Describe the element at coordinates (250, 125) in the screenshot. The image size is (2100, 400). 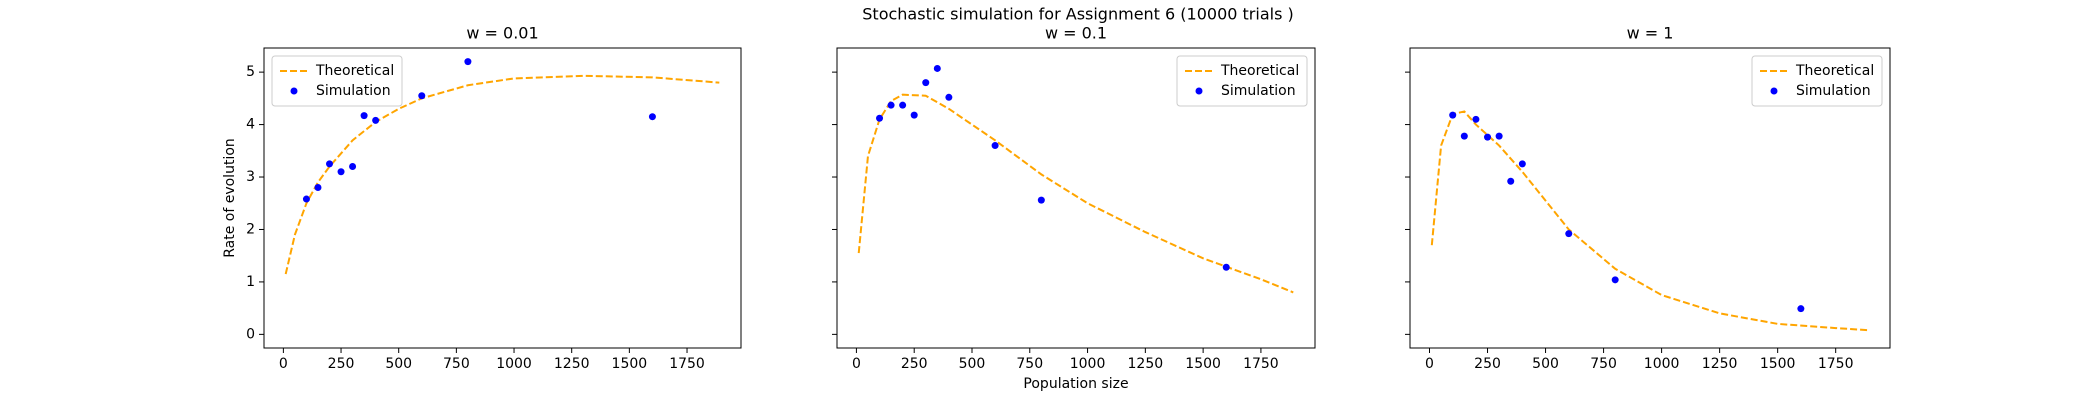
I see `y-tick-label: 4` at that location.